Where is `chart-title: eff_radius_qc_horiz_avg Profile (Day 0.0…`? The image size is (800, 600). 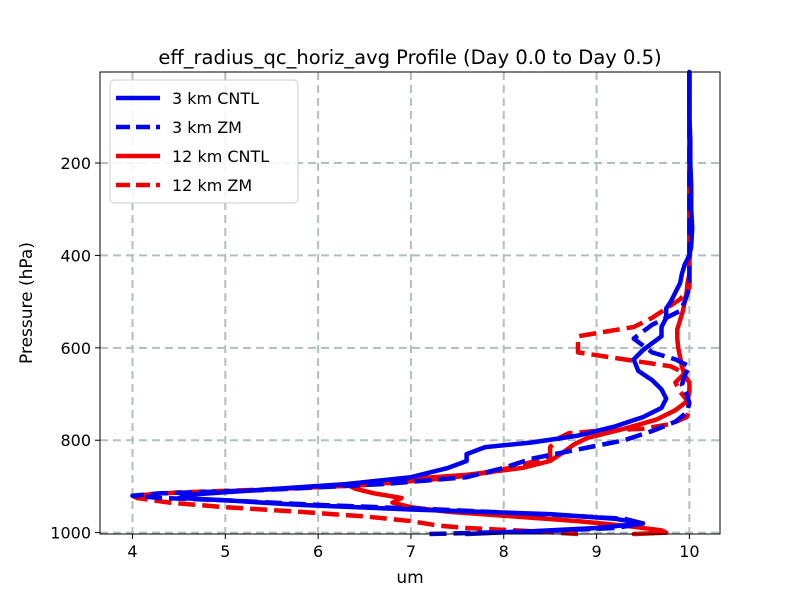 chart-title: eff_radius_qc_horiz_avg Profile (Day 0.0… is located at coordinates (409, 57).